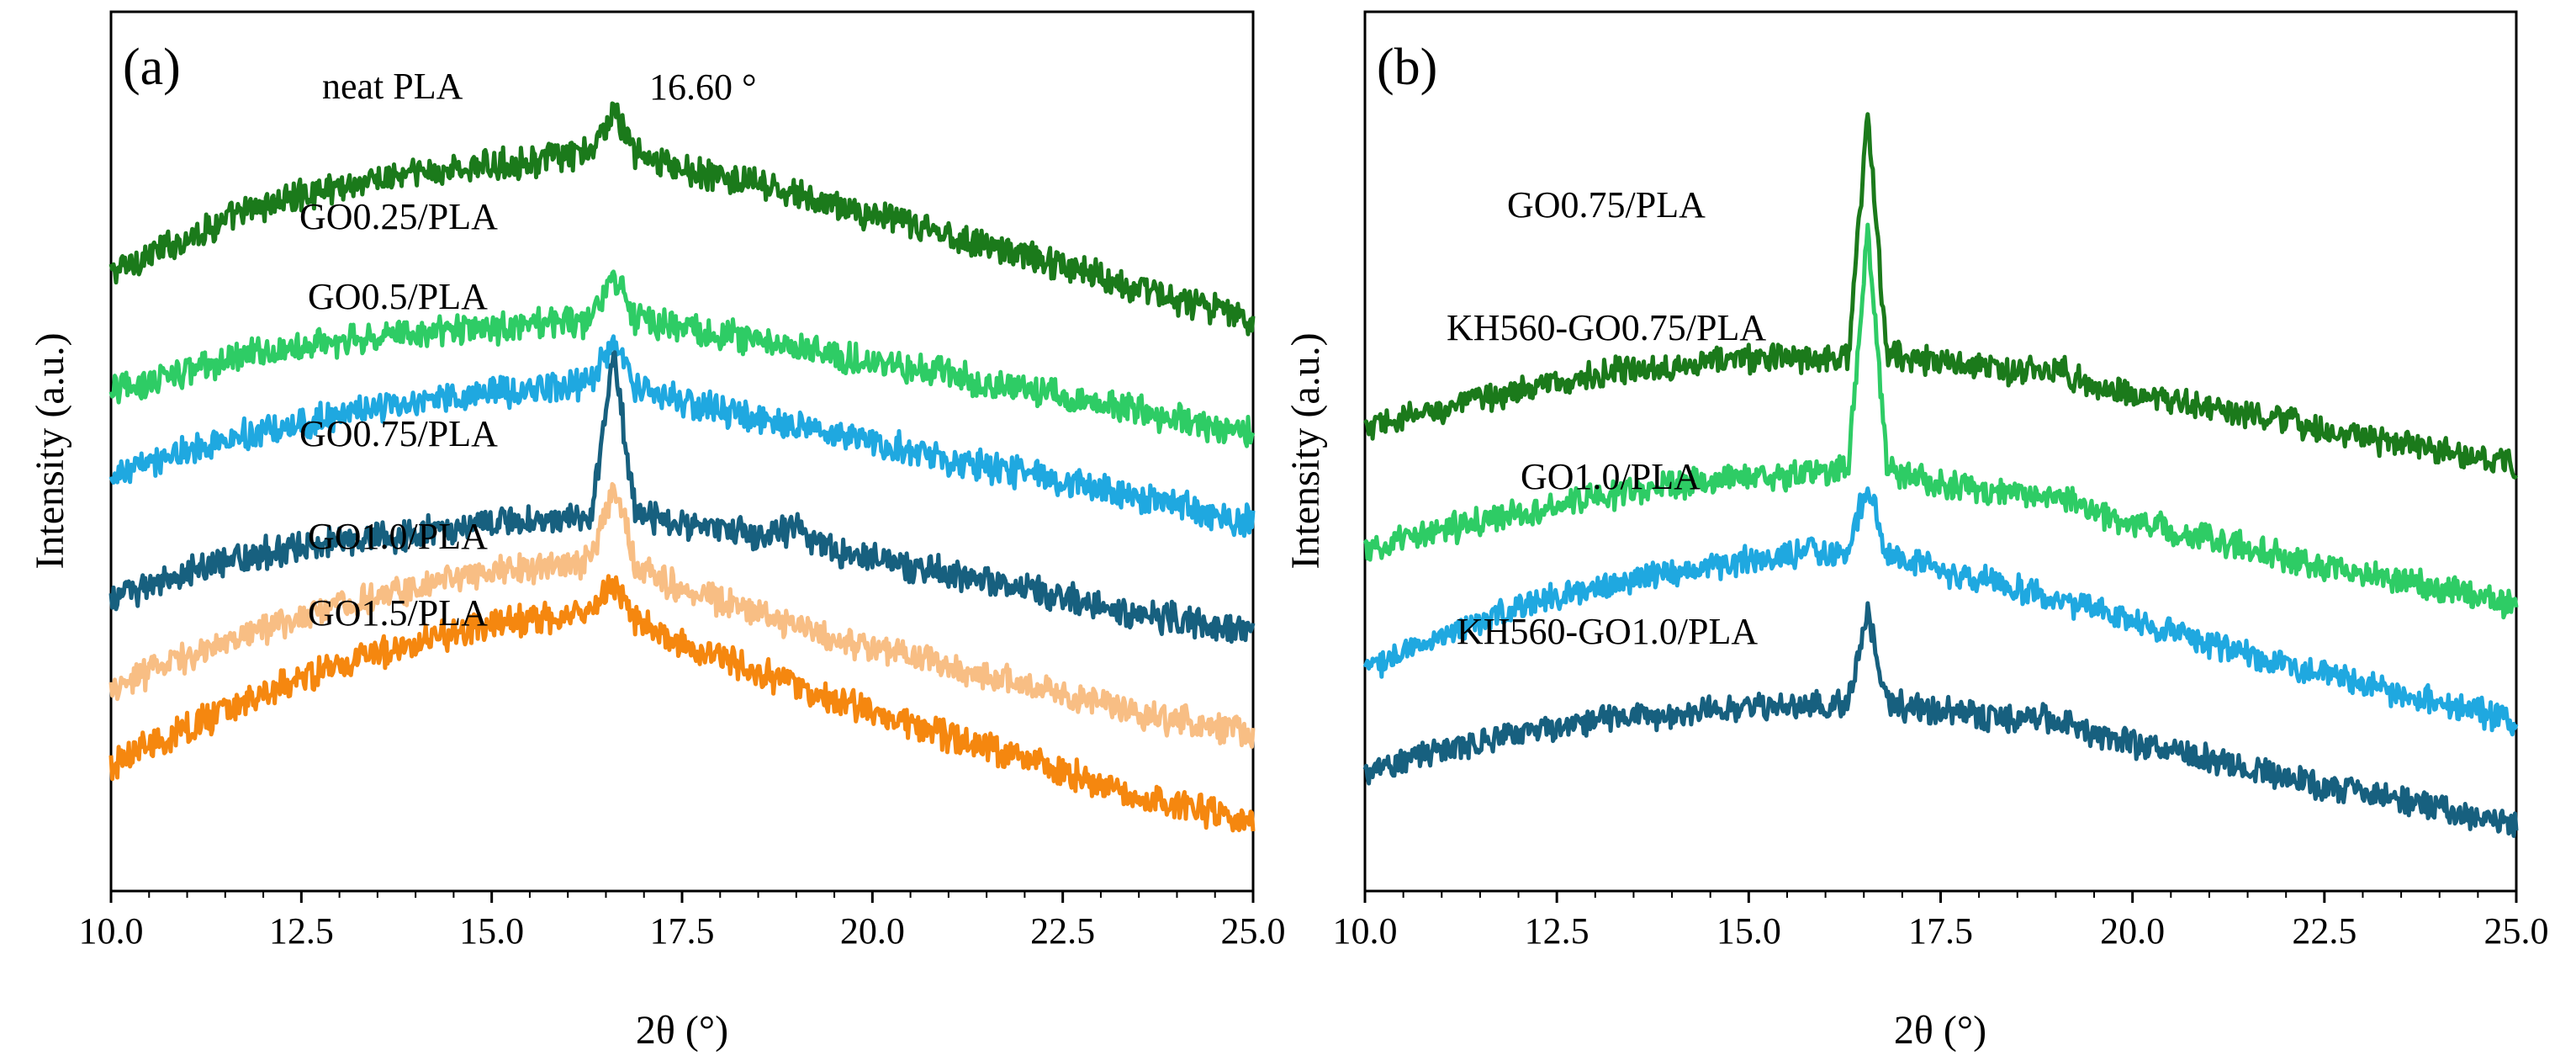 This screenshot has width=2576, height=1061. I want to click on series-label-go025-pla: GO0.25/PLA, so click(398, 216).